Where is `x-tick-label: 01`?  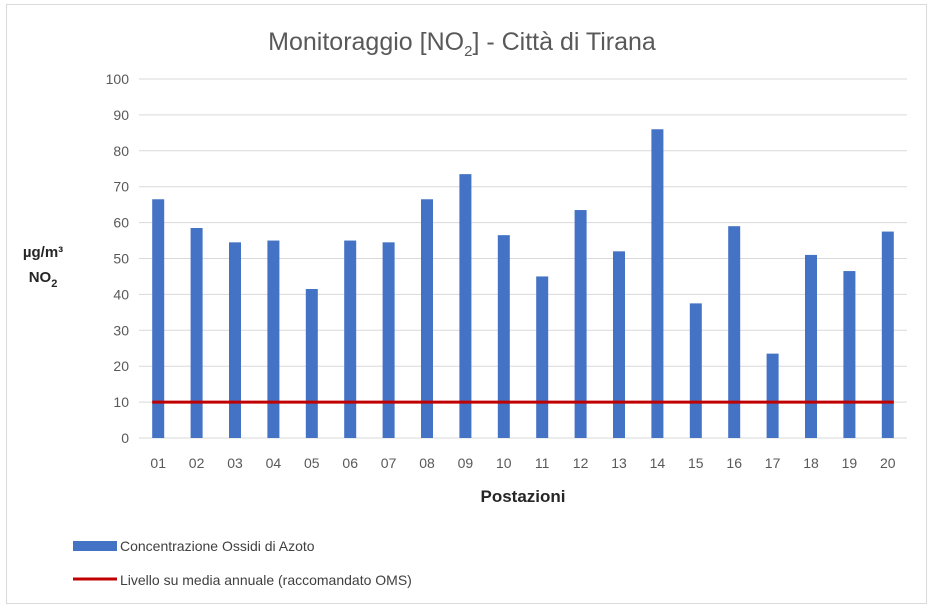
x-tick-label: 01 is located at coordinates (158, 463).